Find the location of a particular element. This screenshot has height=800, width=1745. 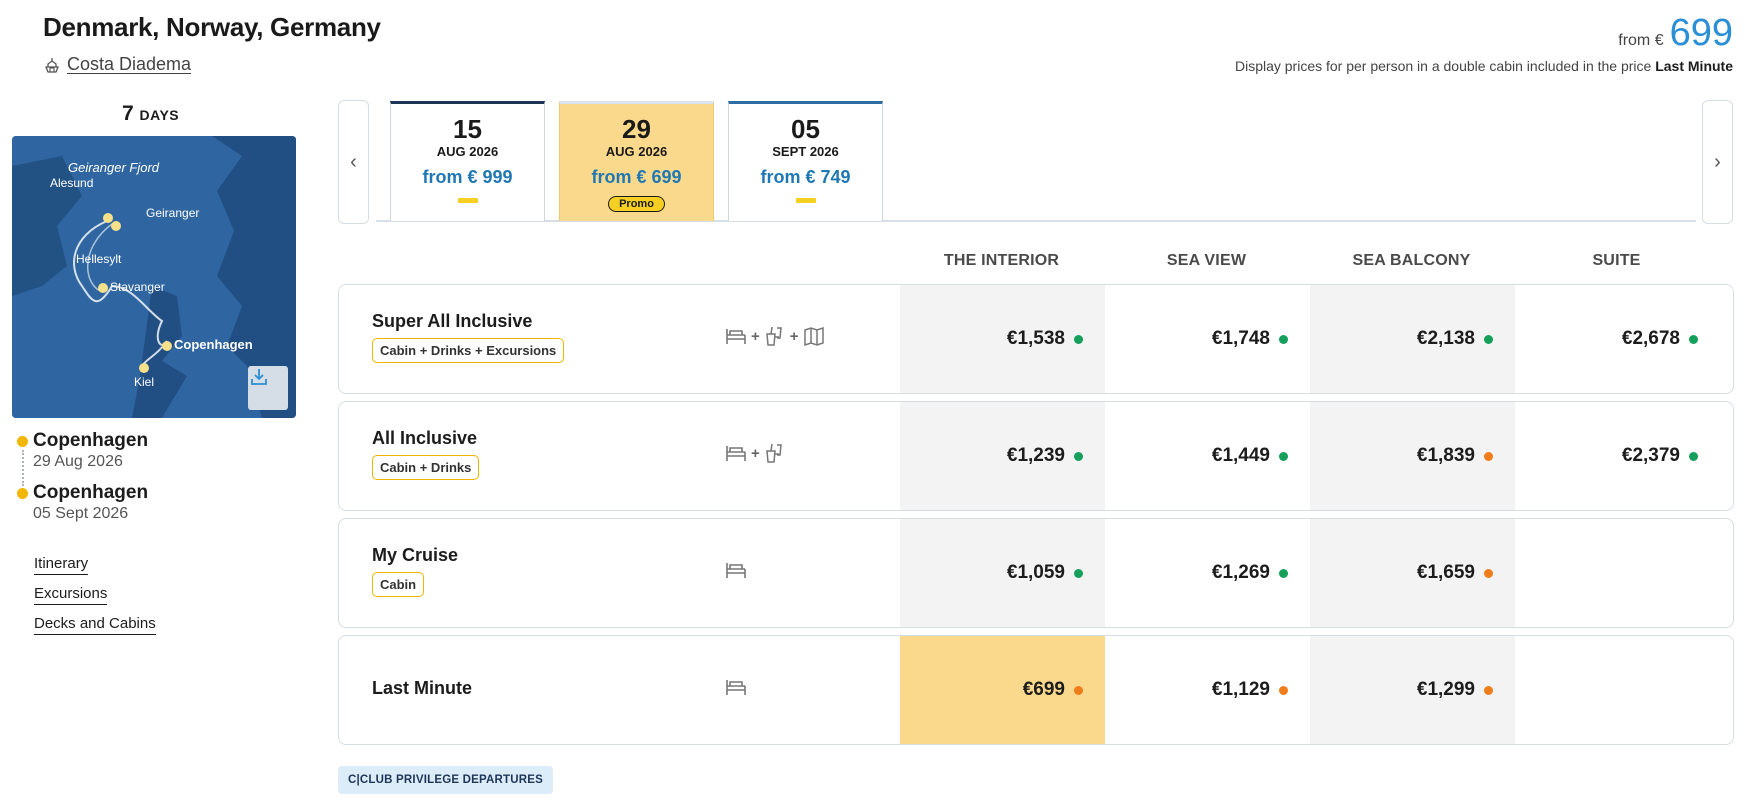

date-tab-3: 05 SEPT 2026 from € 749 is located at coordinates (805, 161).